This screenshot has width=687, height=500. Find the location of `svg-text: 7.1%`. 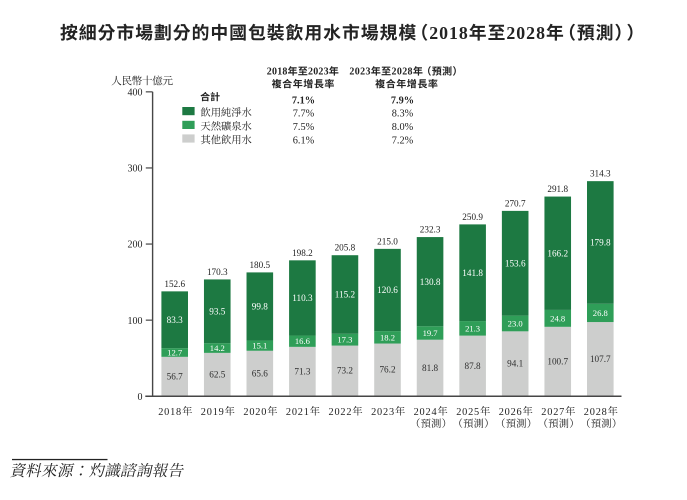

svg-text: 7.1% is located at coordinates (303, 101).